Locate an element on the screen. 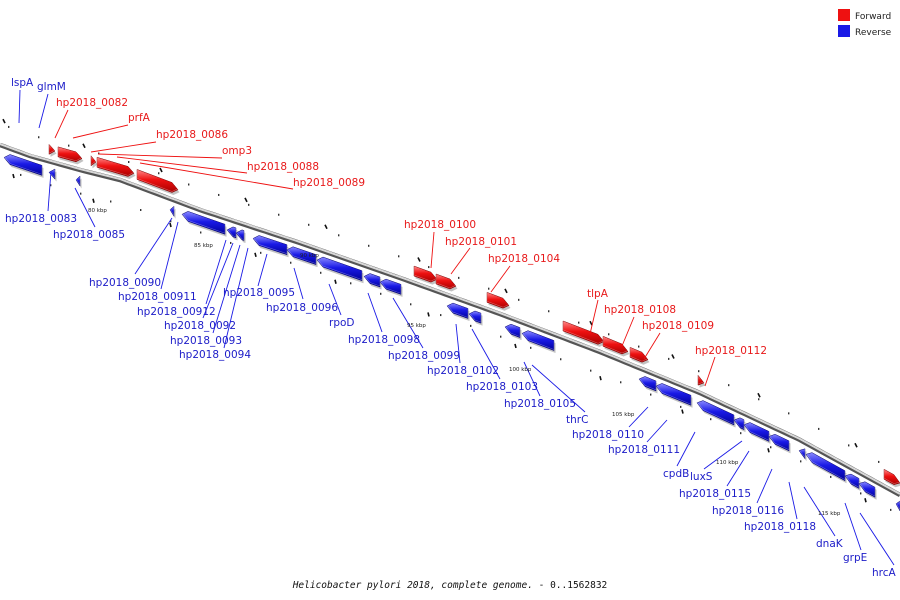 The height and width of the screenshot is (600, 900). gene-label-hrcA: hrcA is located at coordinates (884, 573).